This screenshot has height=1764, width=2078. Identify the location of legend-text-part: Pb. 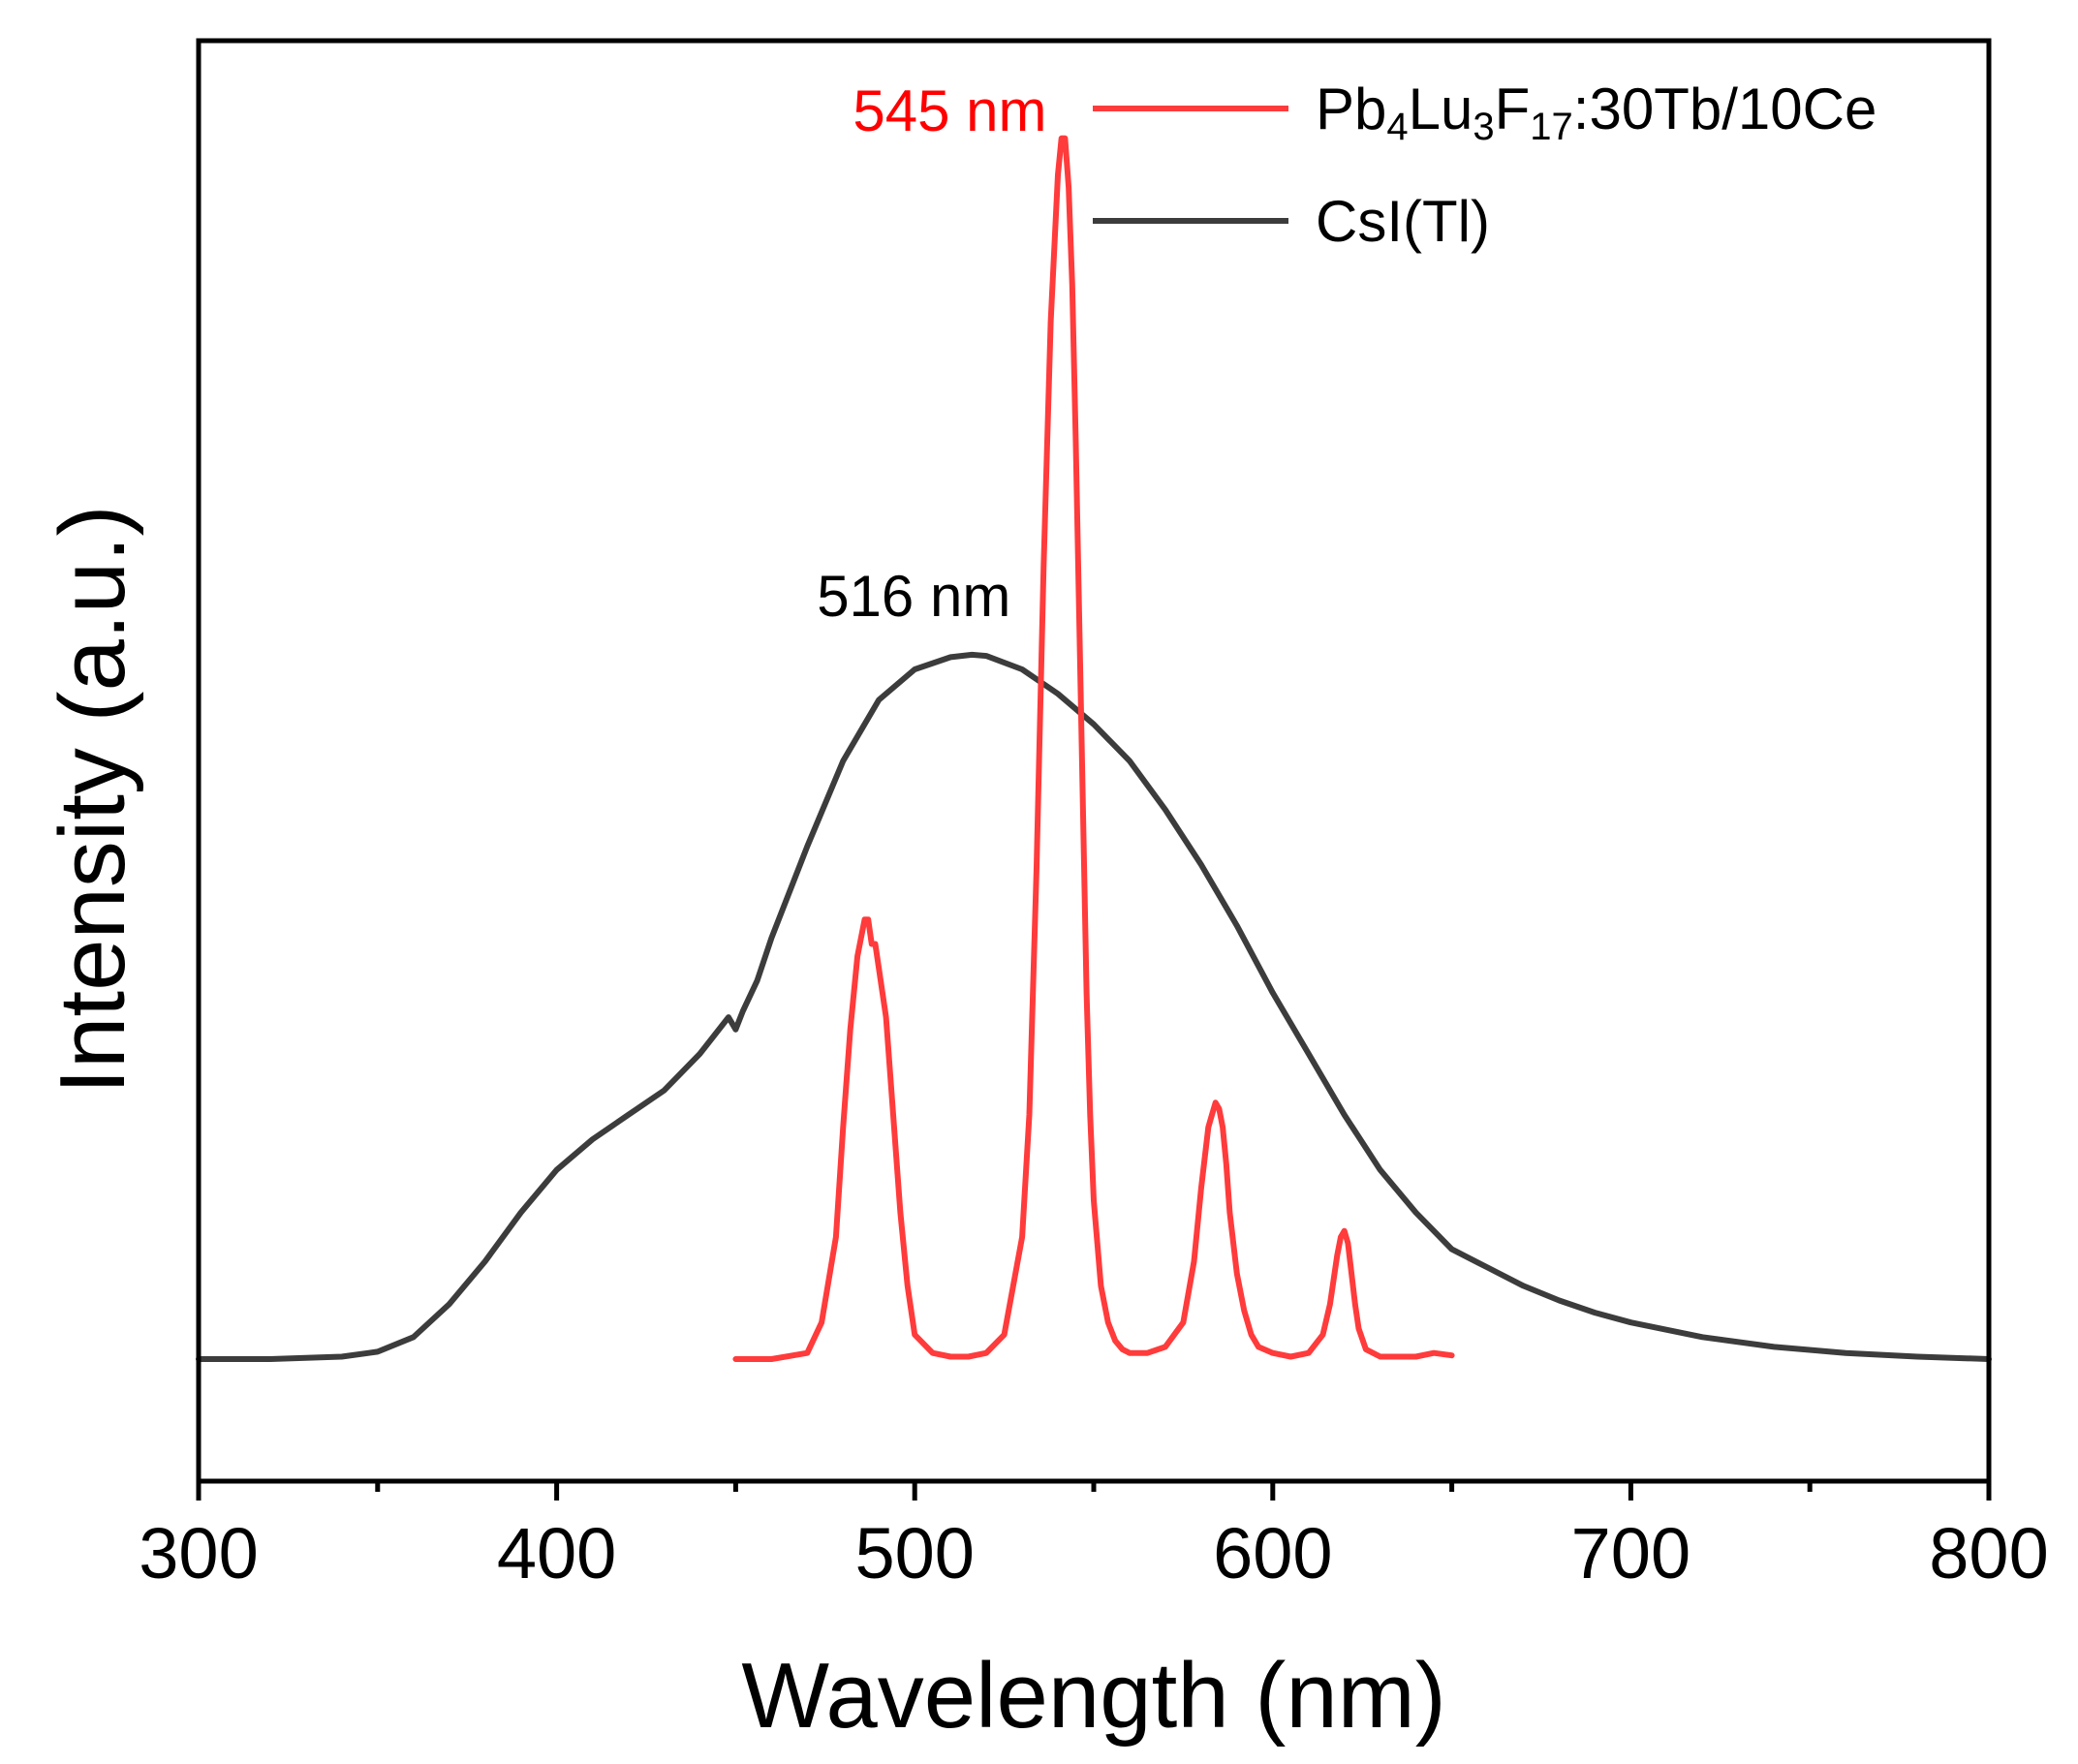
(1351, 109).